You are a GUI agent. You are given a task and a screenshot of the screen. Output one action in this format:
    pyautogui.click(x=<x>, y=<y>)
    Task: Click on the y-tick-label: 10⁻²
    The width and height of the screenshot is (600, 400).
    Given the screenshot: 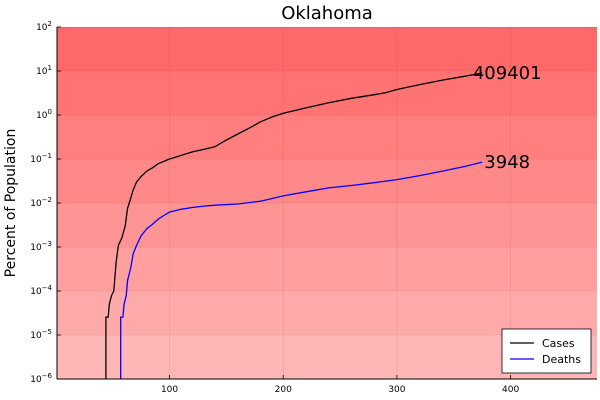 What is the action you would take?
    pyautogui.click(x=41, y=202)
    